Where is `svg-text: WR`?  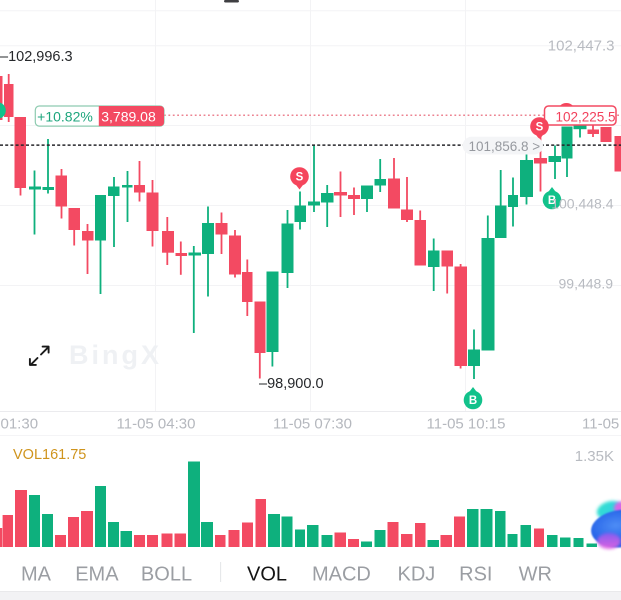
svg-text: WR is located at coordinates (535, 575).